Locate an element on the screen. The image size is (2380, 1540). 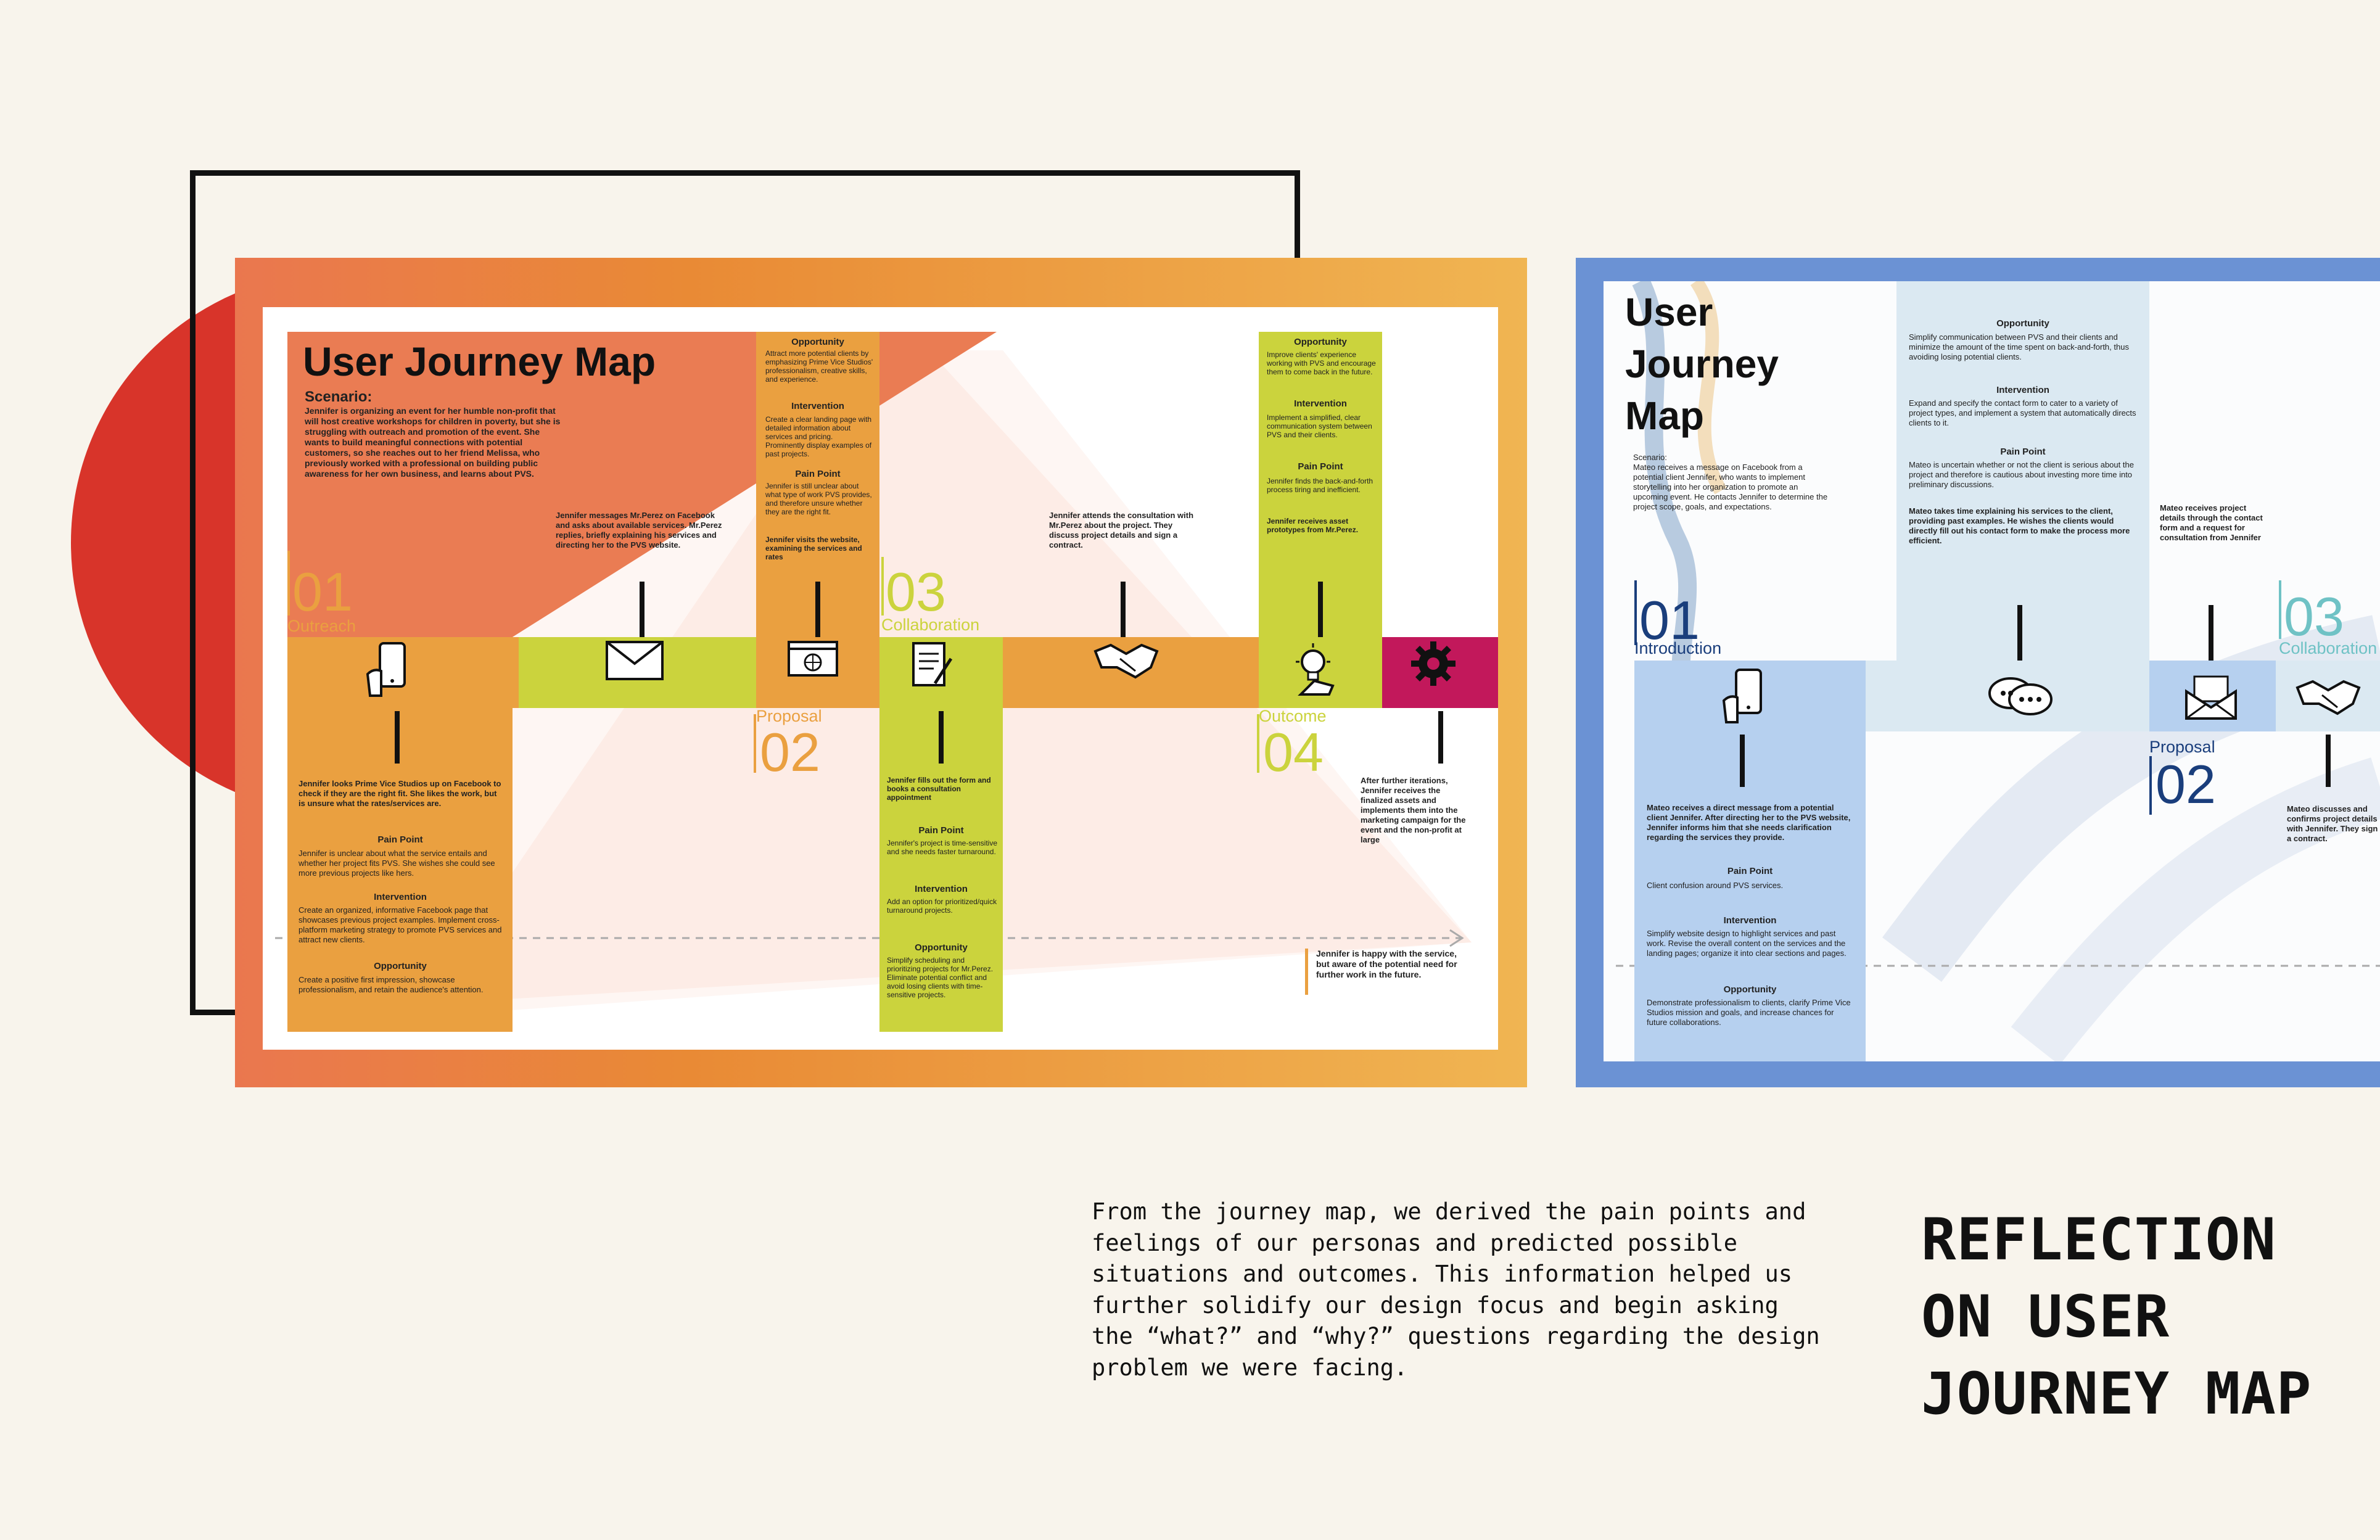
smartphone-icon is located at coordinates (398, 672).